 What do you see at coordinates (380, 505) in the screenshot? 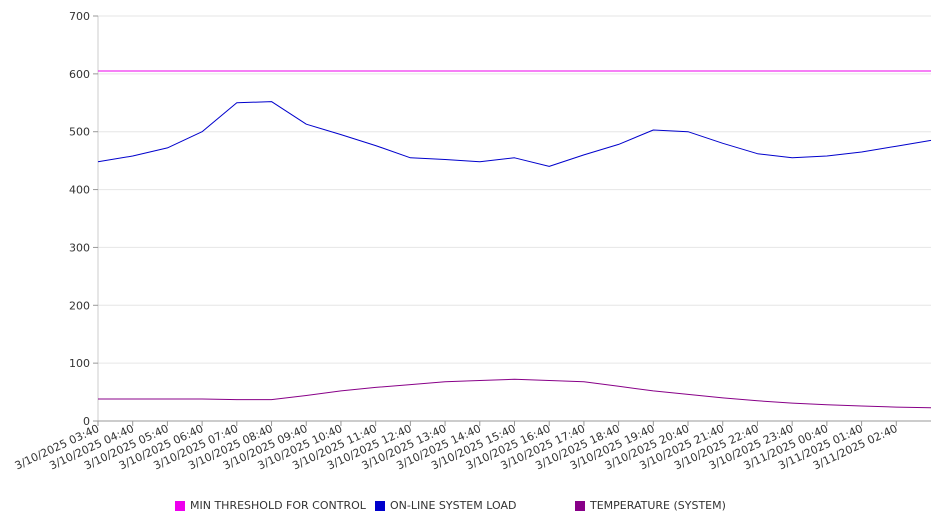
I see `legend-swatch-system-load` at bounding box center [380, 505].